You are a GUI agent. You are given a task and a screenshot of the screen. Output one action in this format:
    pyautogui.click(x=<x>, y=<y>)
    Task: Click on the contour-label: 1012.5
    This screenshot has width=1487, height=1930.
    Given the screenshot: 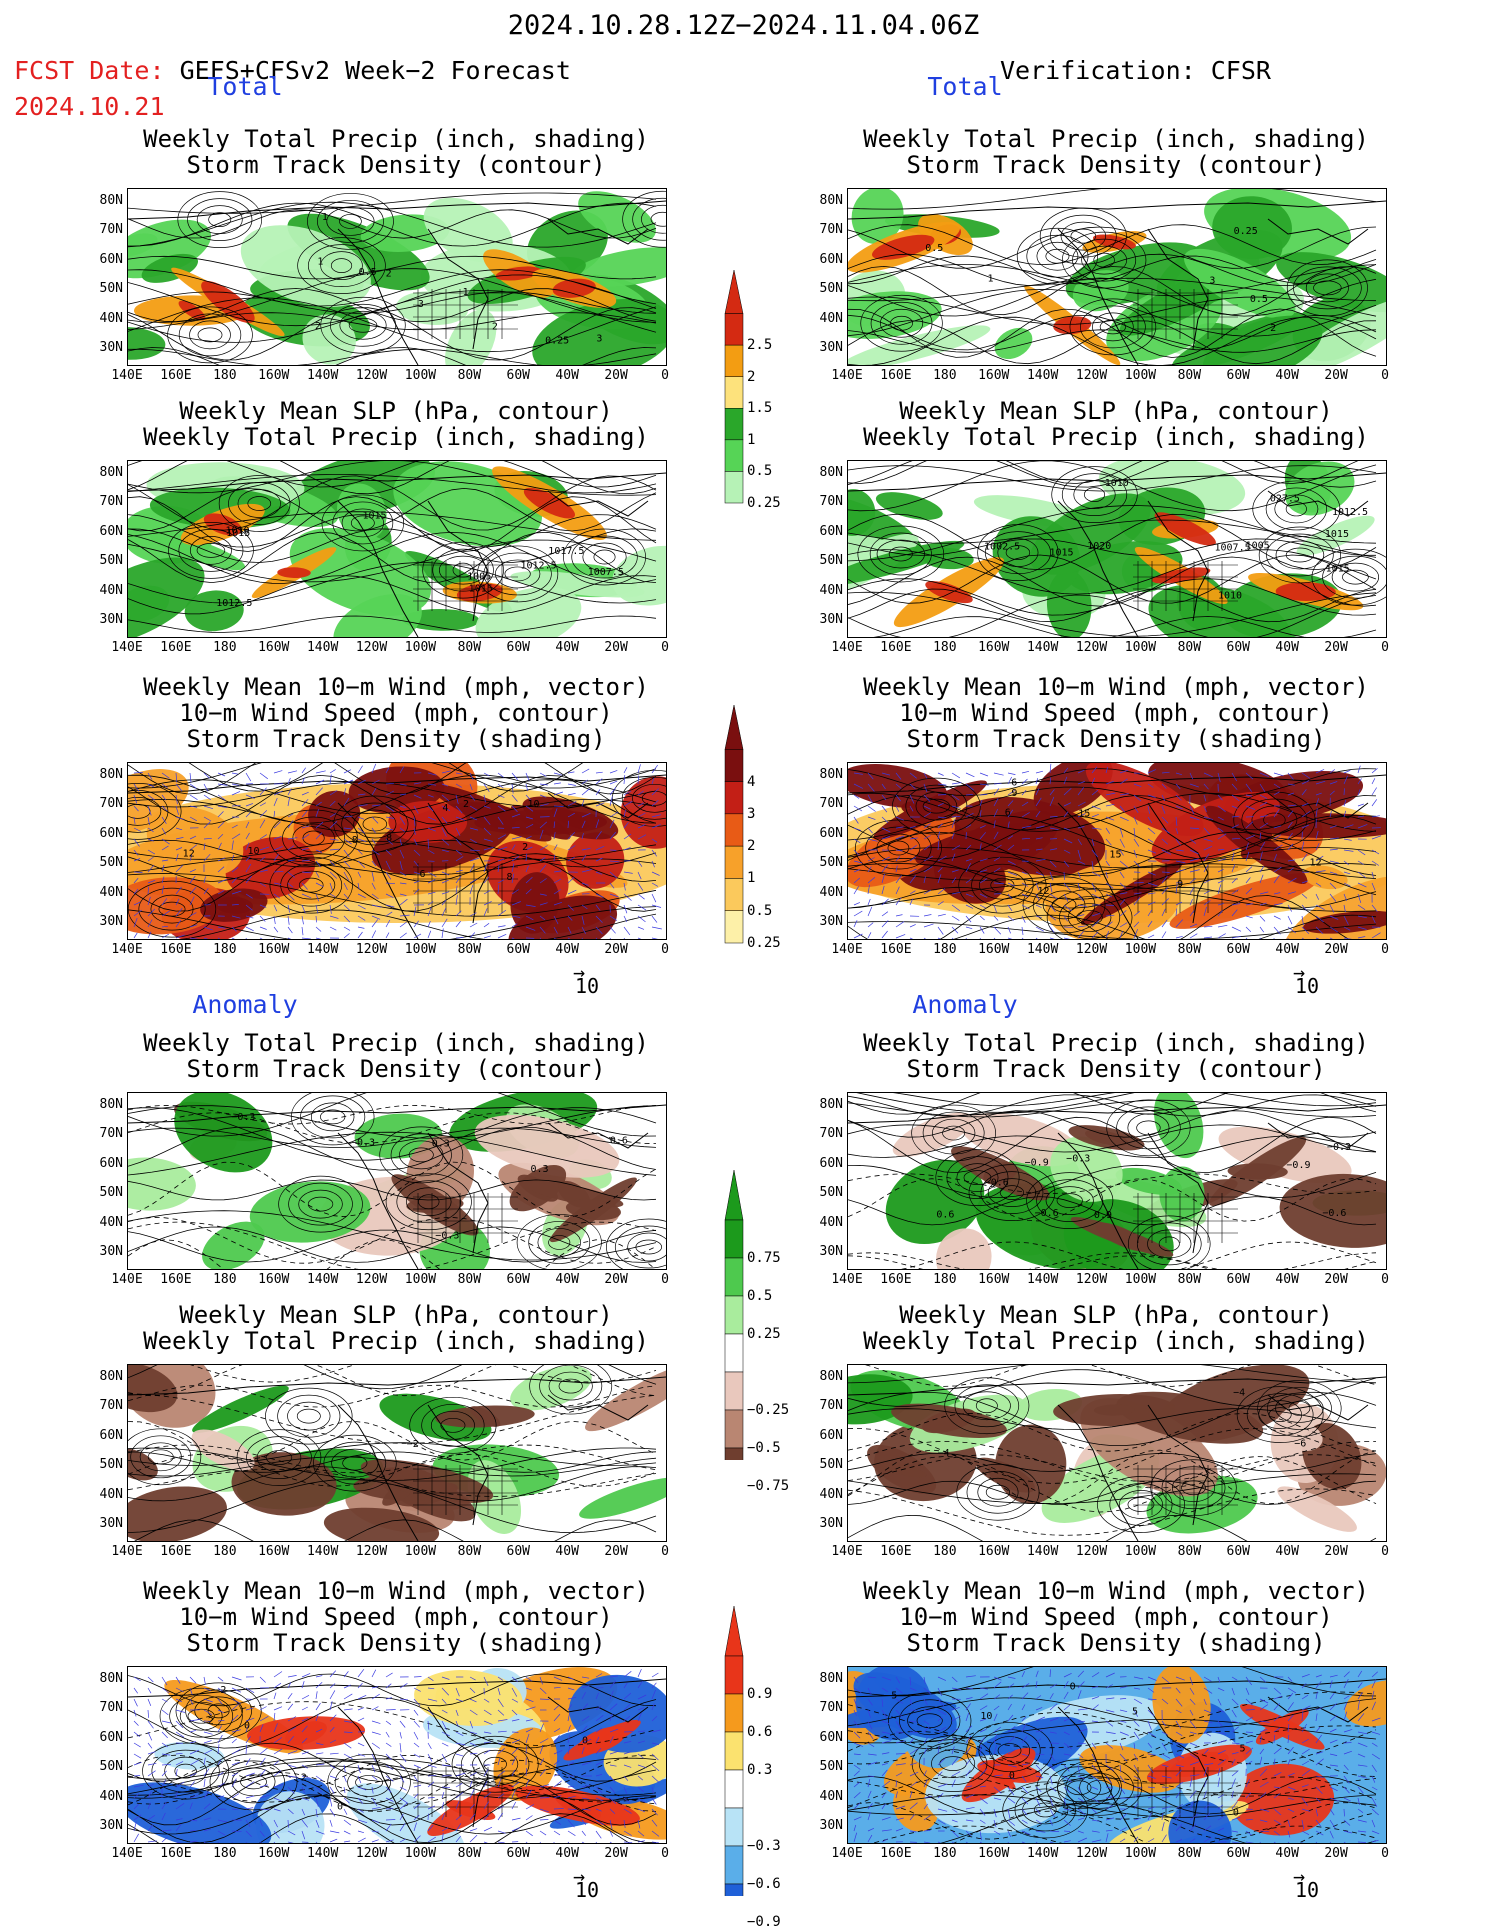 What is the action you would take?
    pyautogui.click(x=234, y=603)
    